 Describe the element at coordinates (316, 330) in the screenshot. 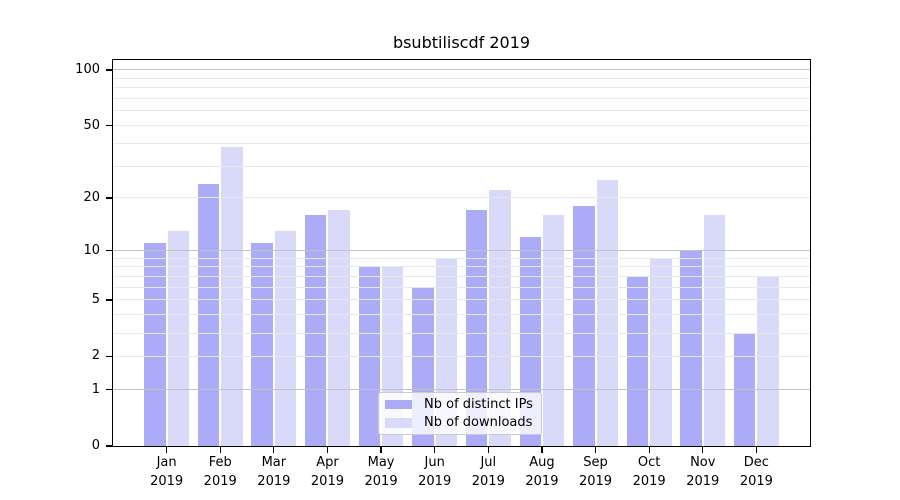

I see `bar-distinct-ips-apr` at that location.